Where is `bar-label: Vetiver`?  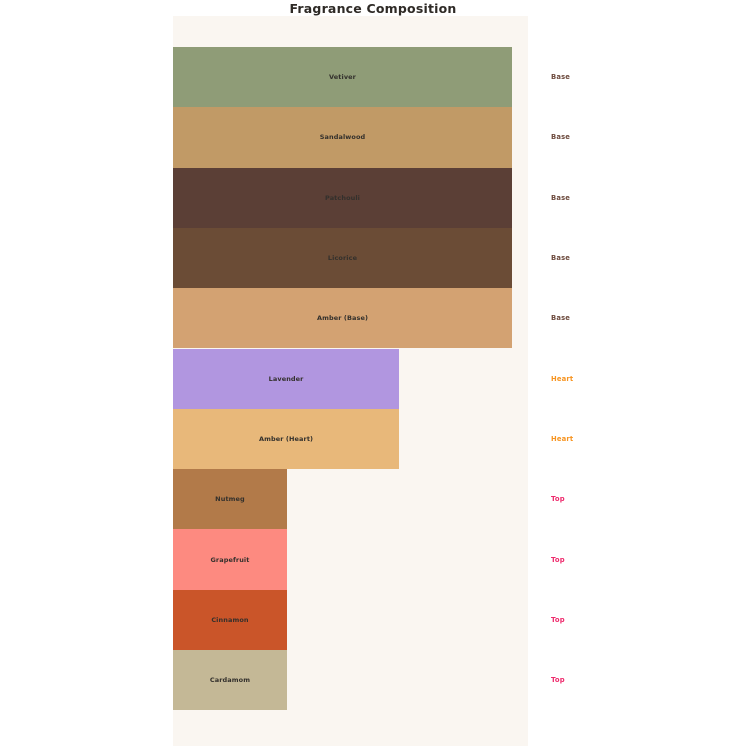 bar-label: Vetiver is located at coordinates (342, 77).